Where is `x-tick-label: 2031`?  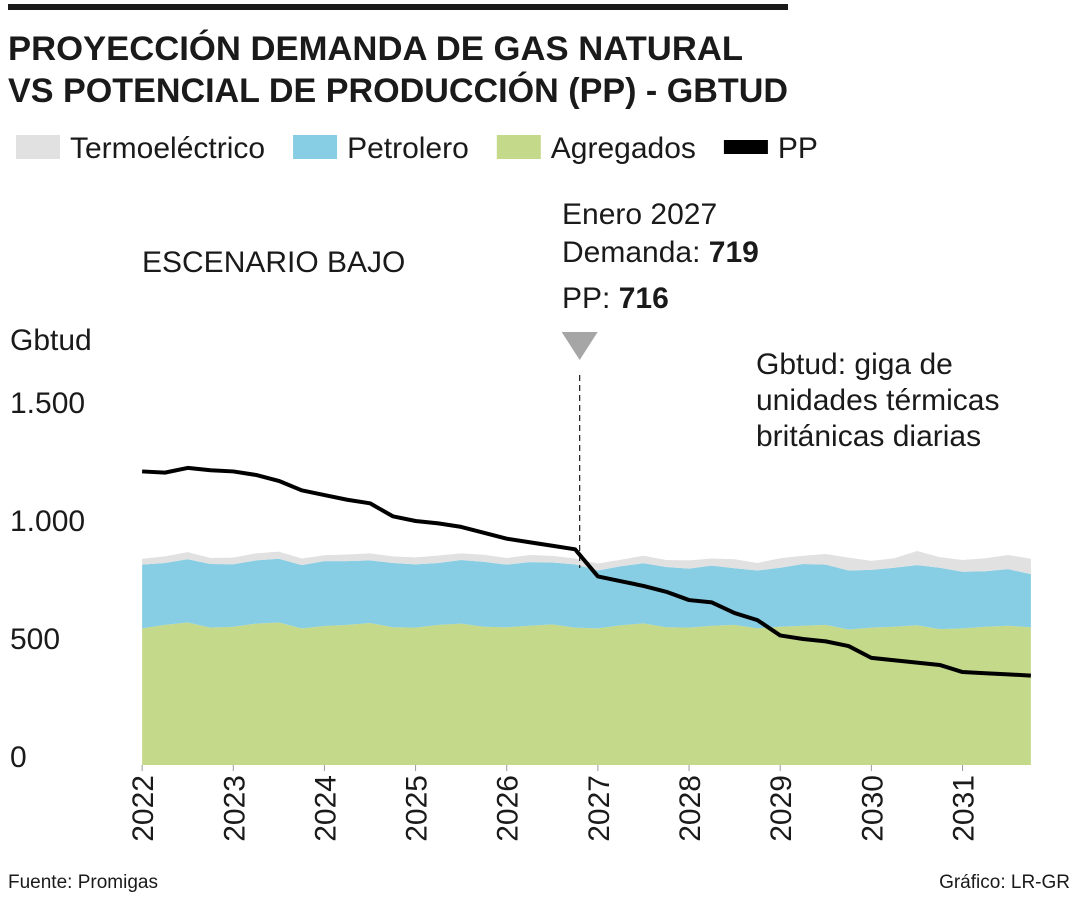
x-tick-label: 2031 is located at coordinates (964, 808).